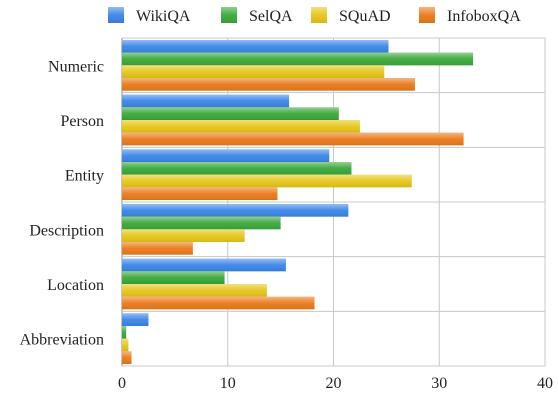  Describe the element at coordinates (365, 16) in the screenshot. I see `legend-label-squad: SQuAD` at that location.